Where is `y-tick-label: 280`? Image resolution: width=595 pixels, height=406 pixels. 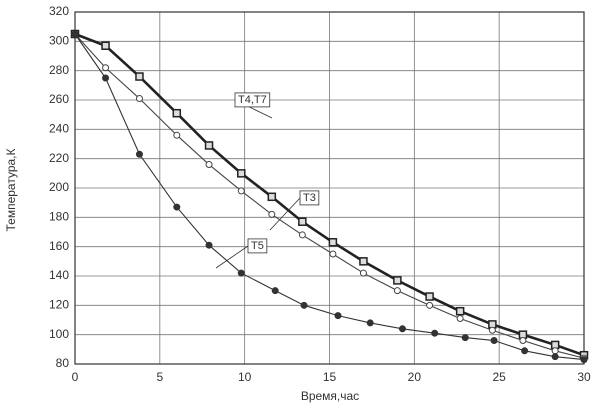 y-tick-label: 280 is located at coordinates (59, 70).